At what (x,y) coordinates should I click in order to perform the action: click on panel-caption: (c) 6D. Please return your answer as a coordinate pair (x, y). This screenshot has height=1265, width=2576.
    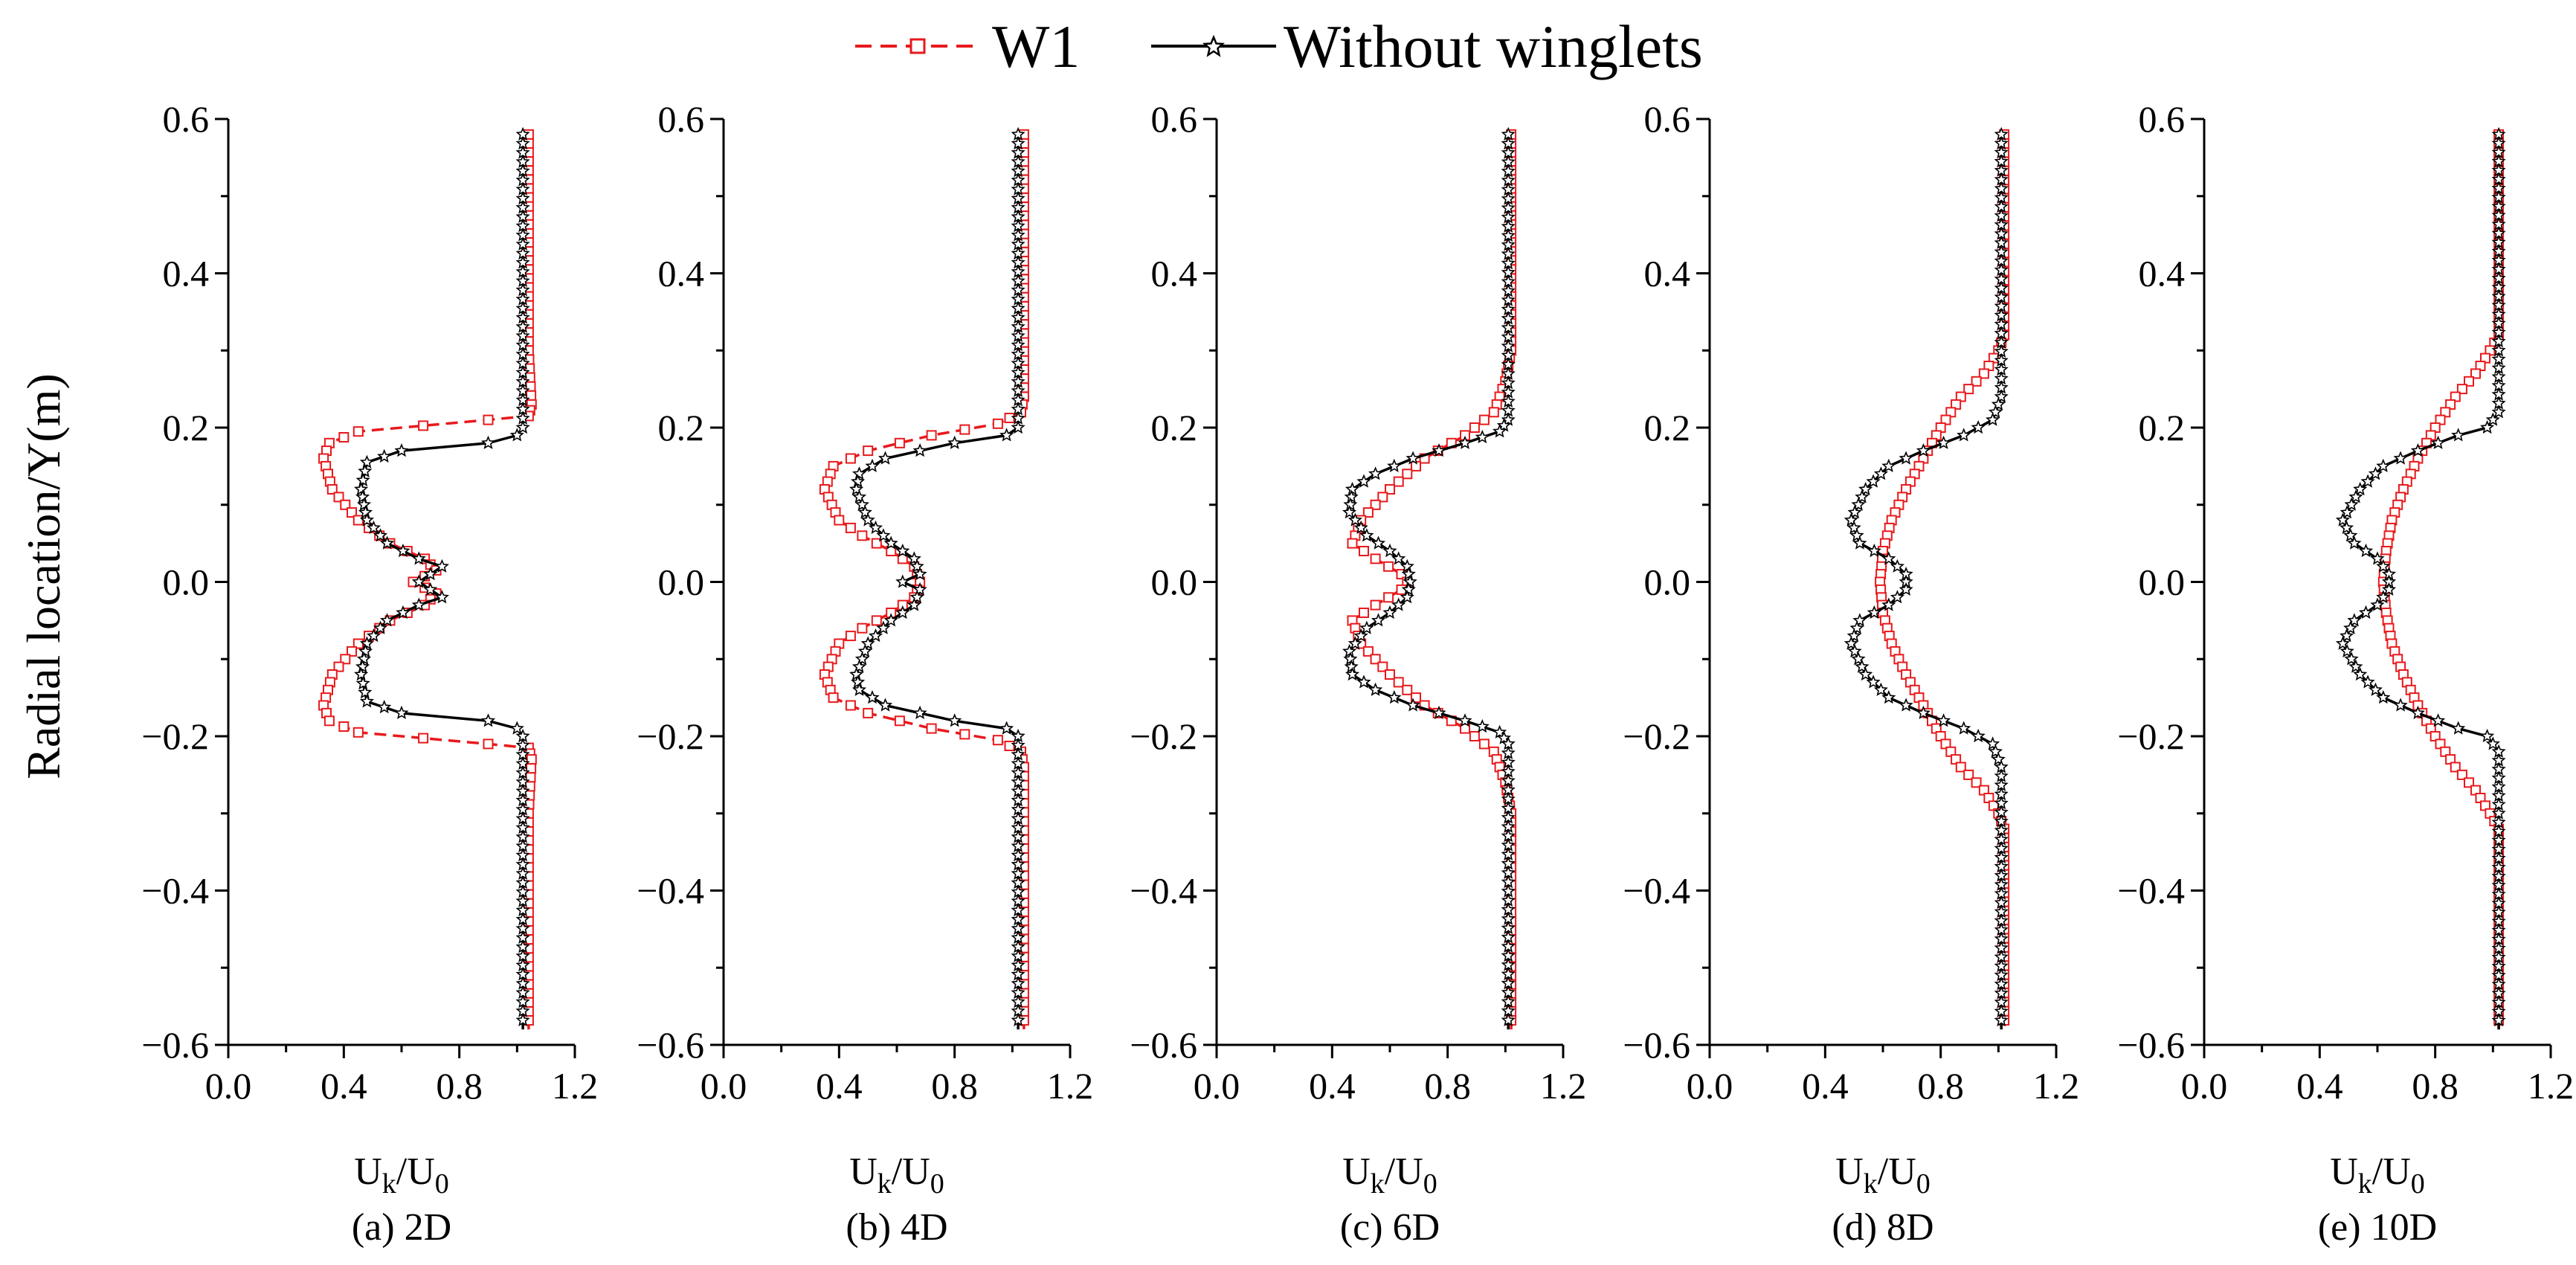
    Looking at the image, I should click on (1390, 1227).